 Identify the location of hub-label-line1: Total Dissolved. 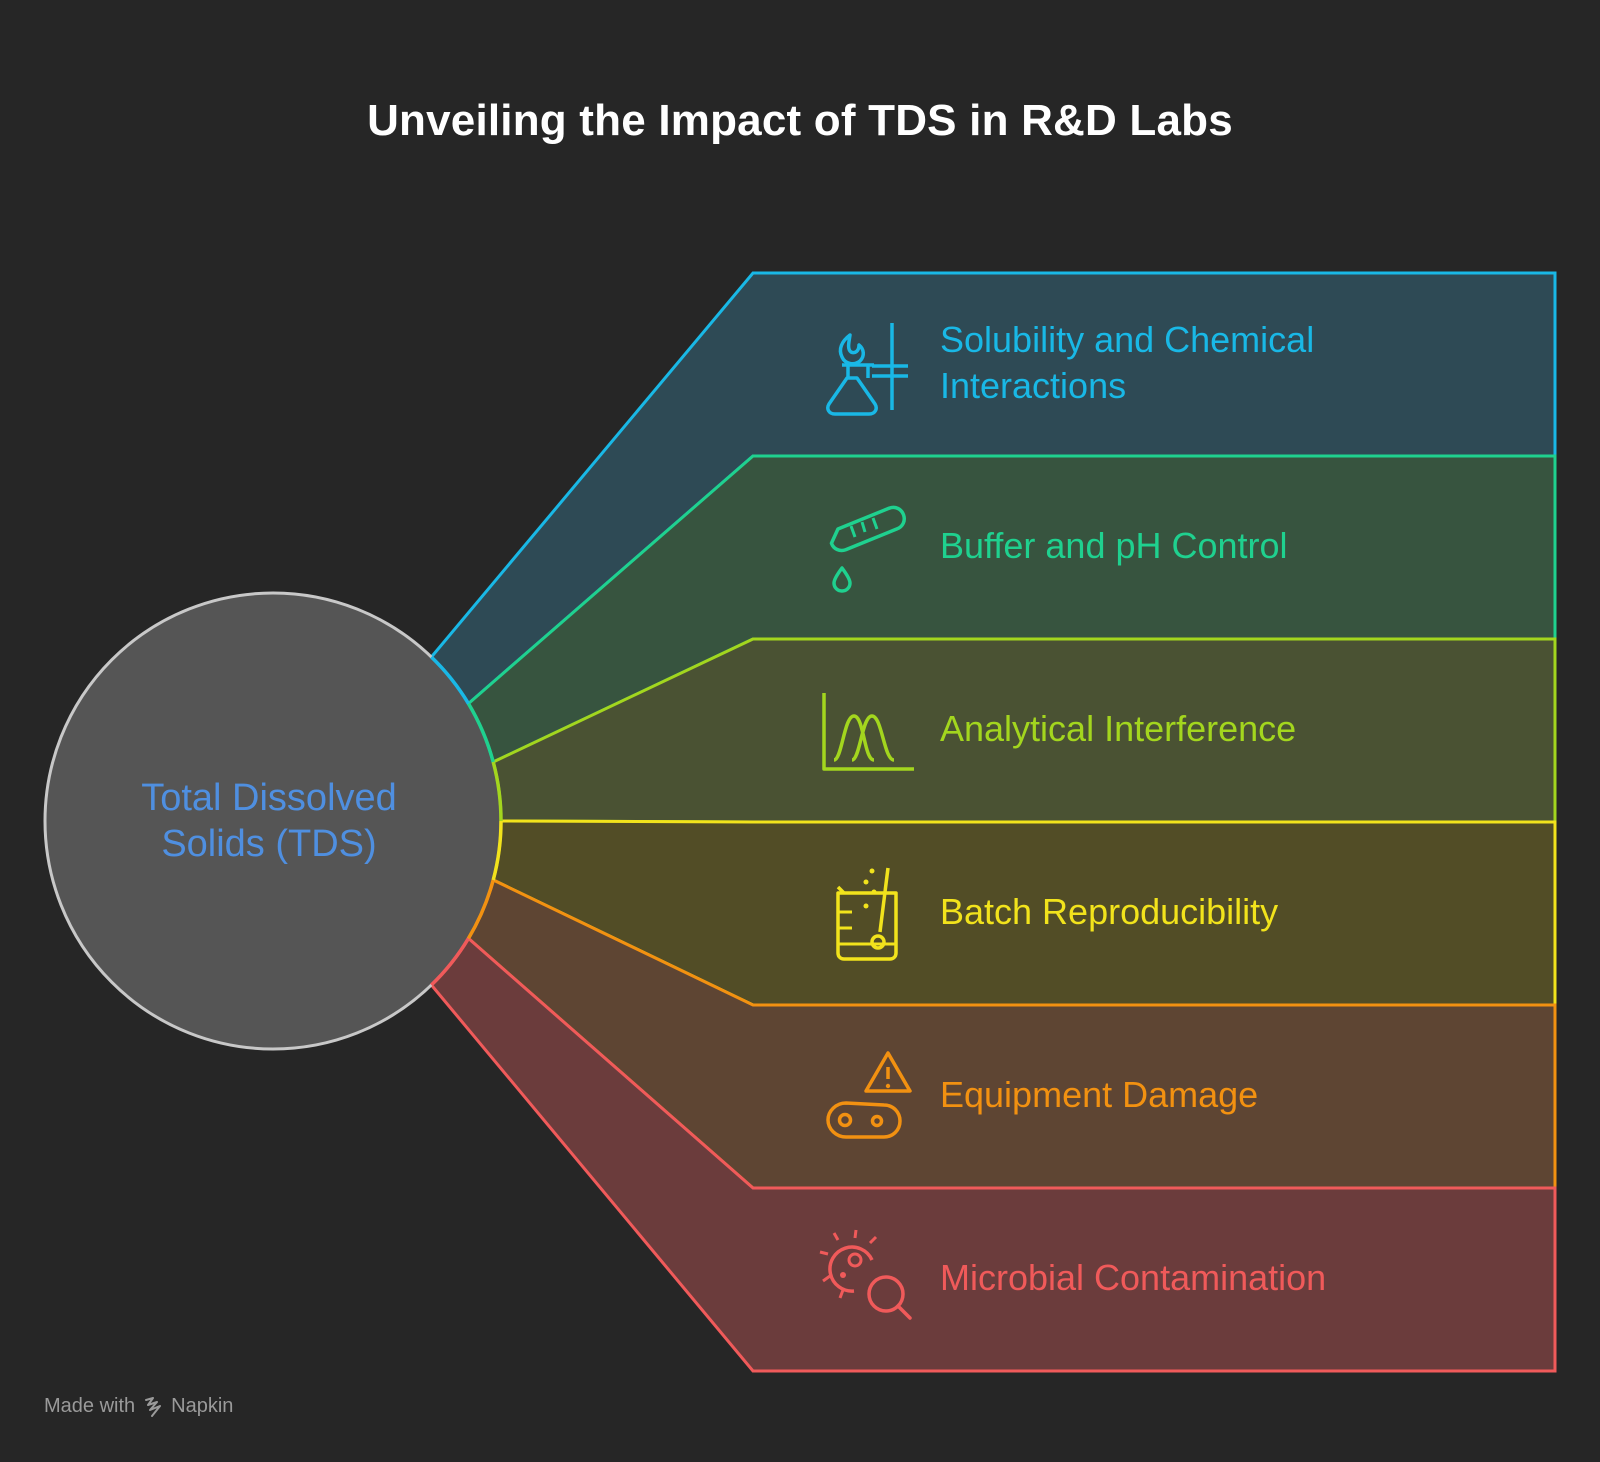
(269, 798).